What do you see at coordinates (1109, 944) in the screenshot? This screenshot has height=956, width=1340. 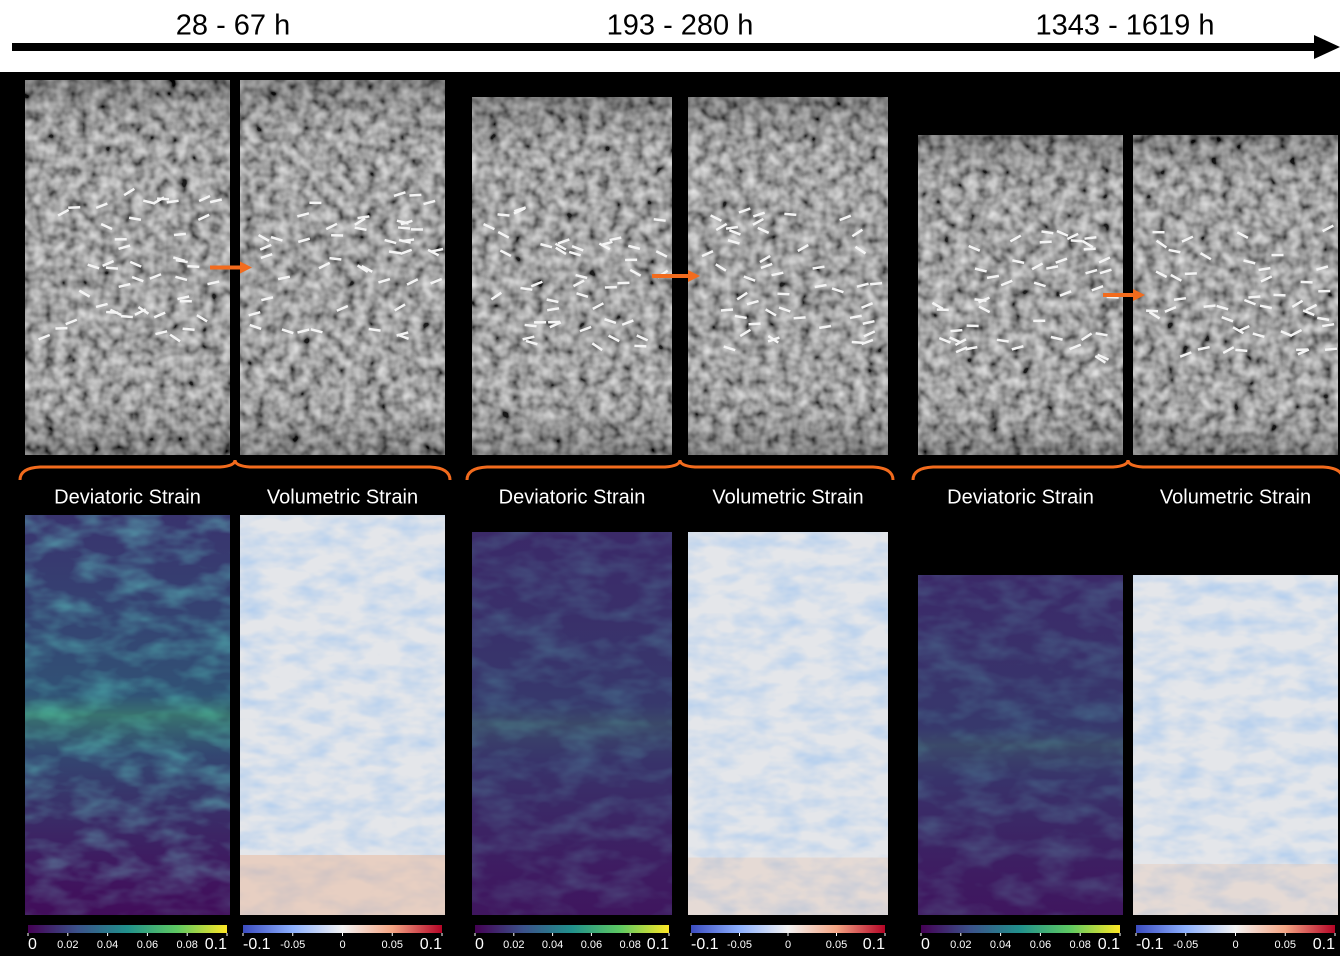 I see `colorbar-tick-label: 0.1` at bounding box center [1109, 944].